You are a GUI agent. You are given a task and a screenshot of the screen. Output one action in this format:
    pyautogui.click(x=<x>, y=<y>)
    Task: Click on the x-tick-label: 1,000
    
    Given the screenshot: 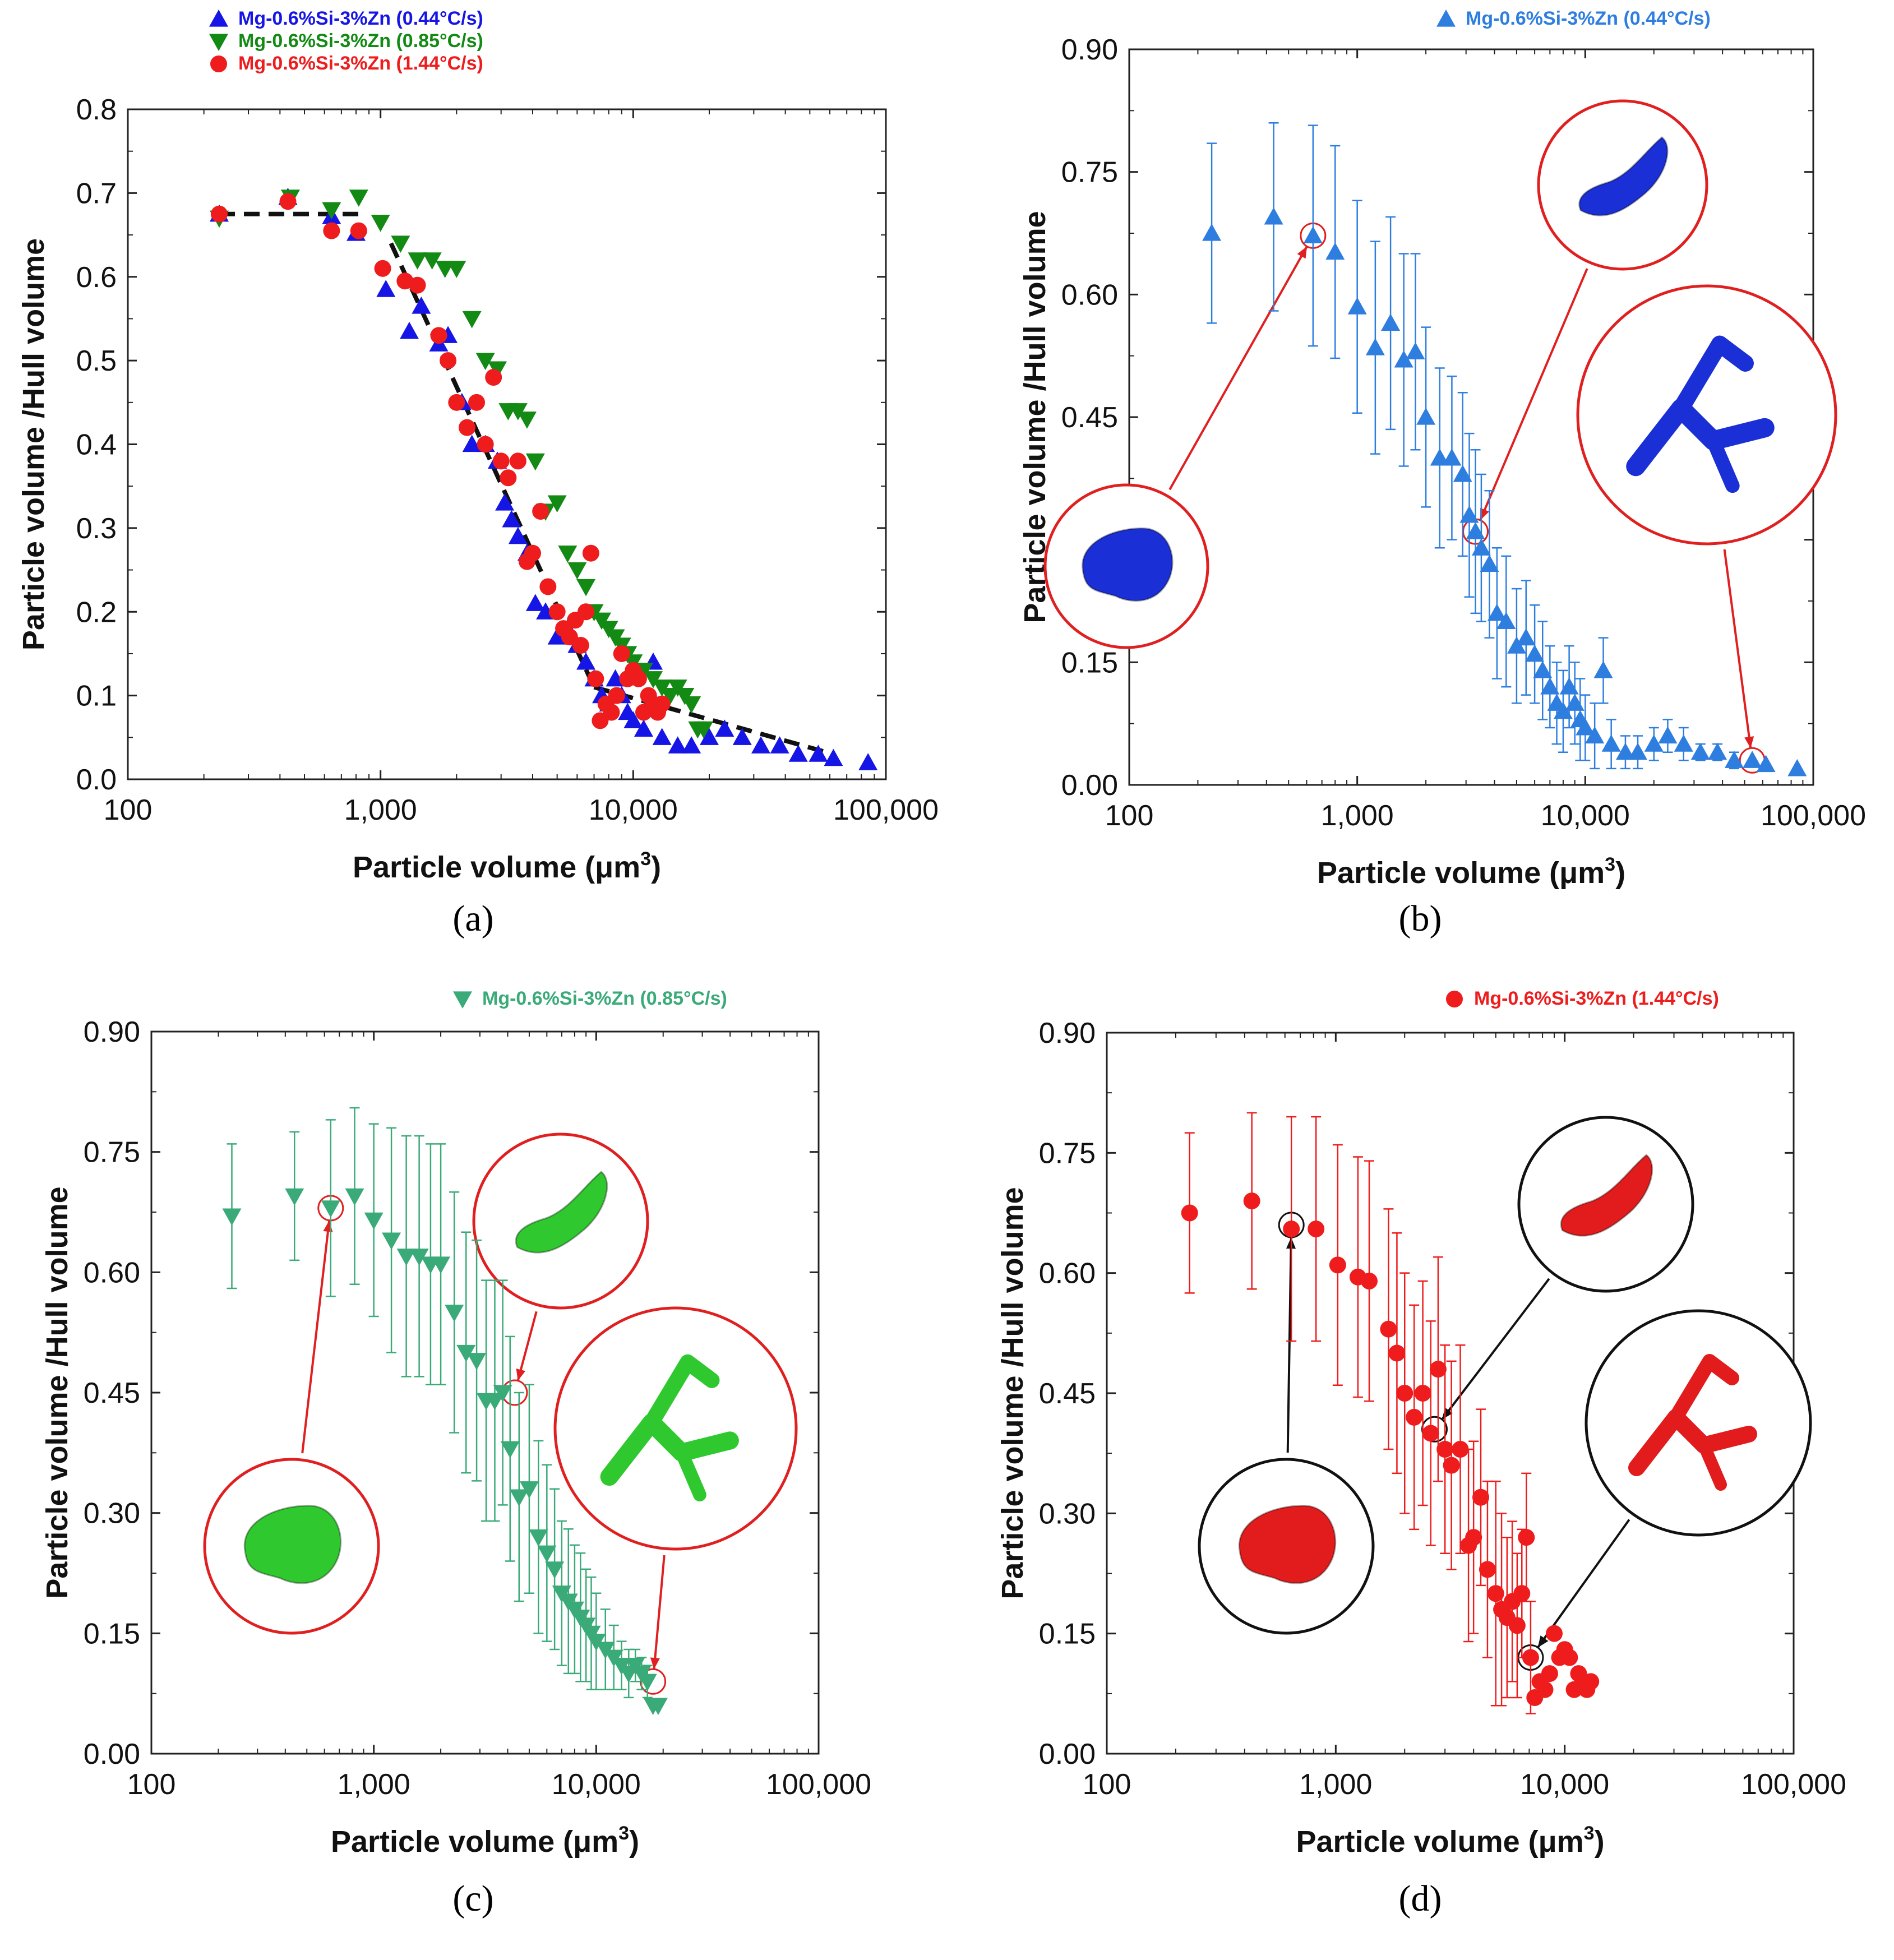 What is the action you would take?
    pyautogui.click(x=374, y=1784)
    